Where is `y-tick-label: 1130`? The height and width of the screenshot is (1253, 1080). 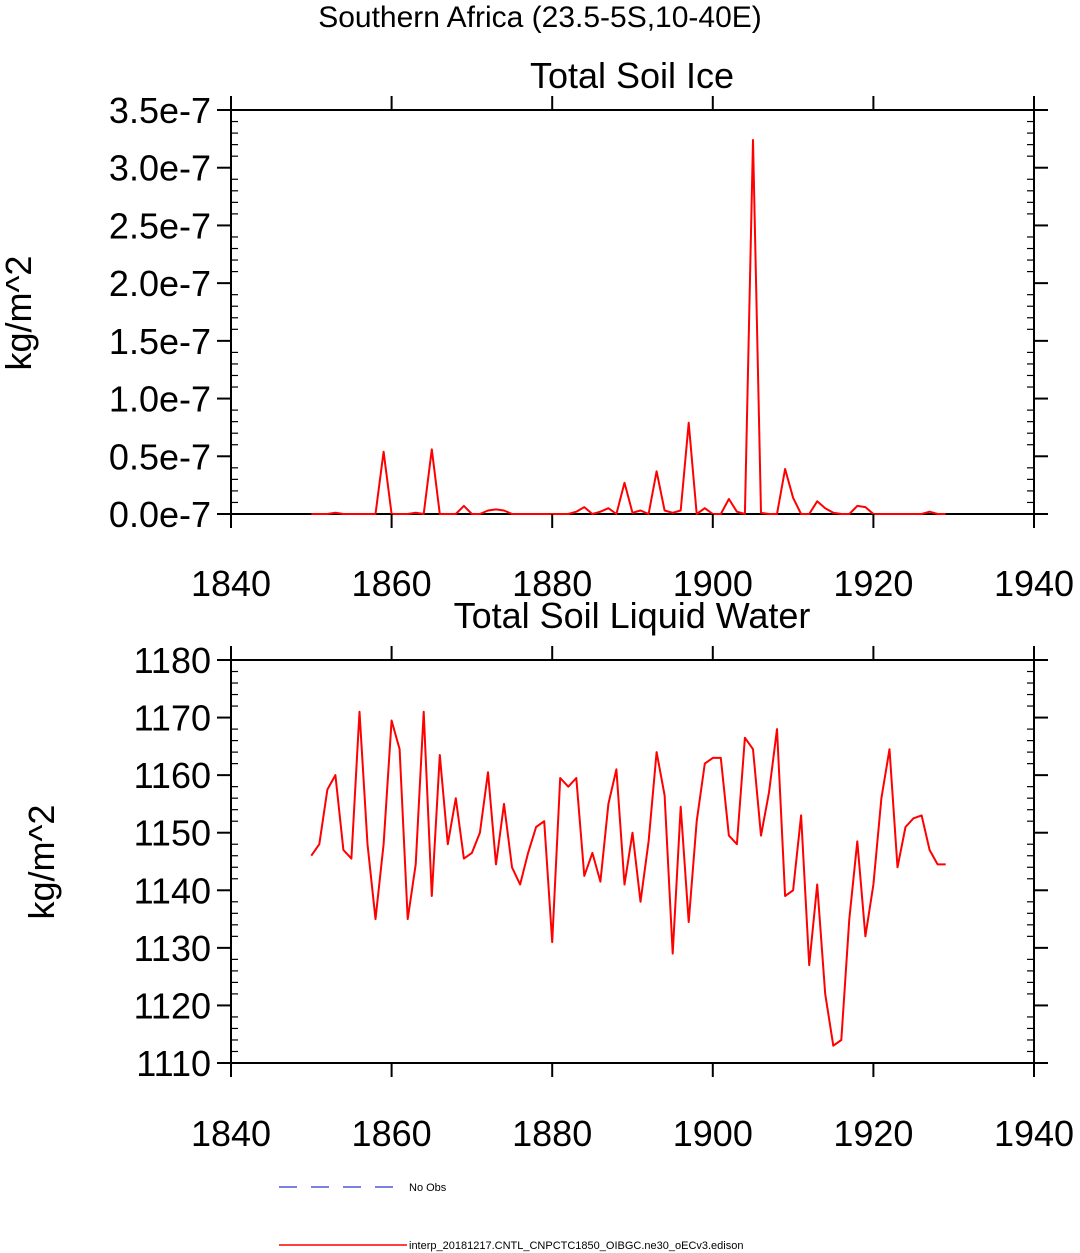
y-tick-label: 1130 is located at coordinates (172, 948).